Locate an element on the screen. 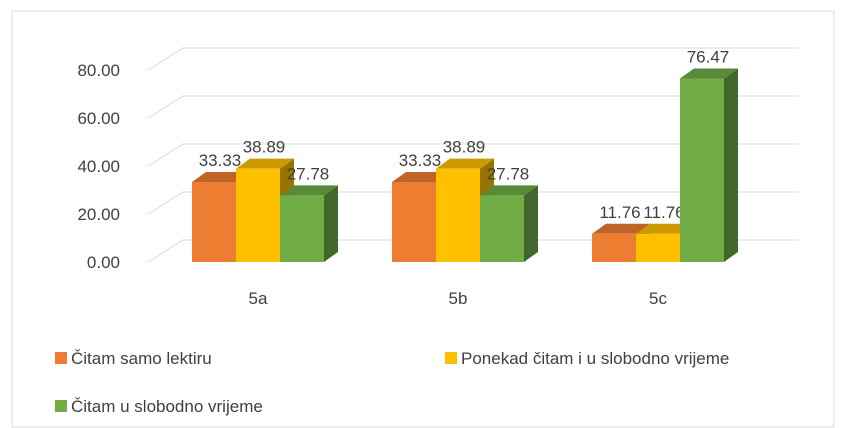 This screenshot has height=428, width=845. y-tick-label: 80.00 is located at coordinates (98, 70).